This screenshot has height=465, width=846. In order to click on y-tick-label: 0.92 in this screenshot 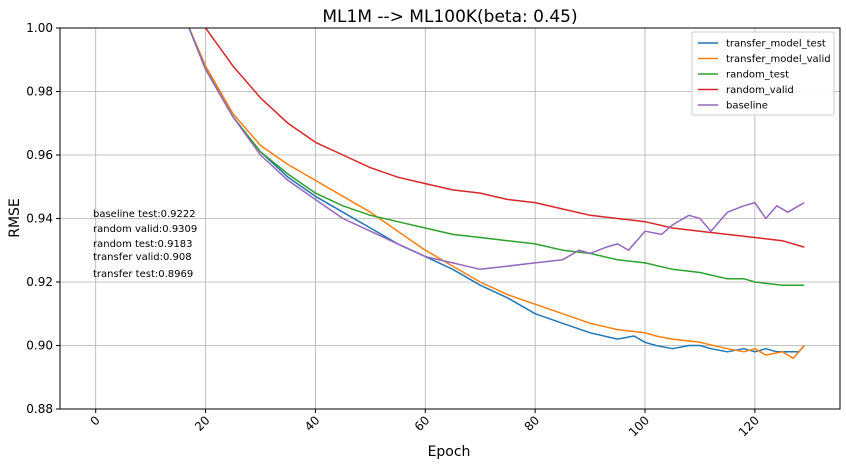, I will do `click(39, 282)`.